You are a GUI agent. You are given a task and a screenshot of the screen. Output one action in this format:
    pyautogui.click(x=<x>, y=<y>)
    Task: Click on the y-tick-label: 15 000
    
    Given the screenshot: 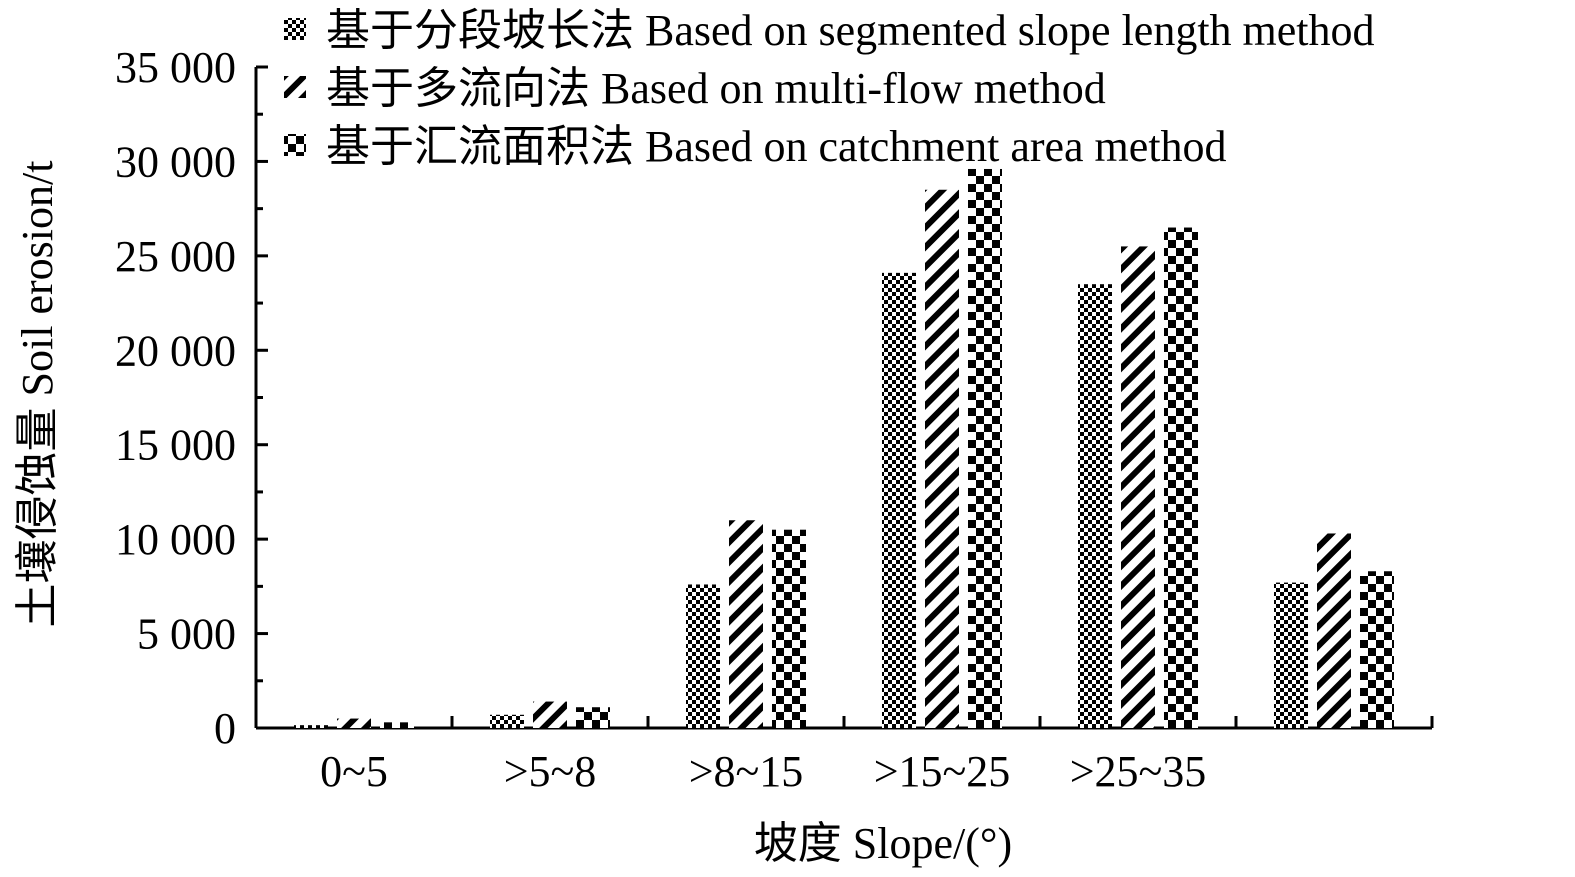 What is the action you would take?
    pyautogui.click(x=175, y=445)
    